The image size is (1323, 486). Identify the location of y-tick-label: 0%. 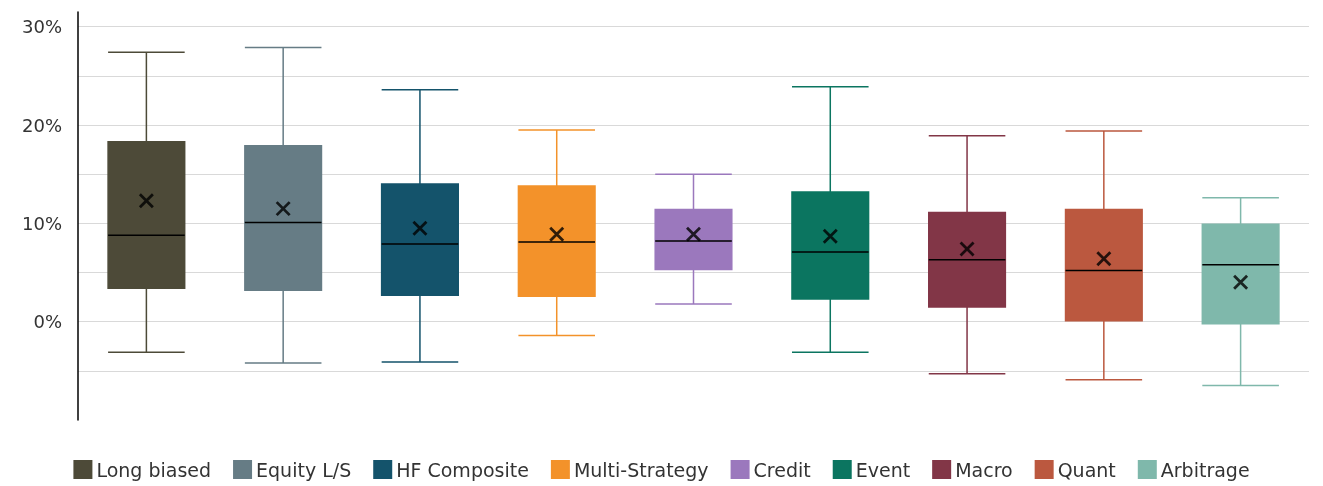
(47, 322).